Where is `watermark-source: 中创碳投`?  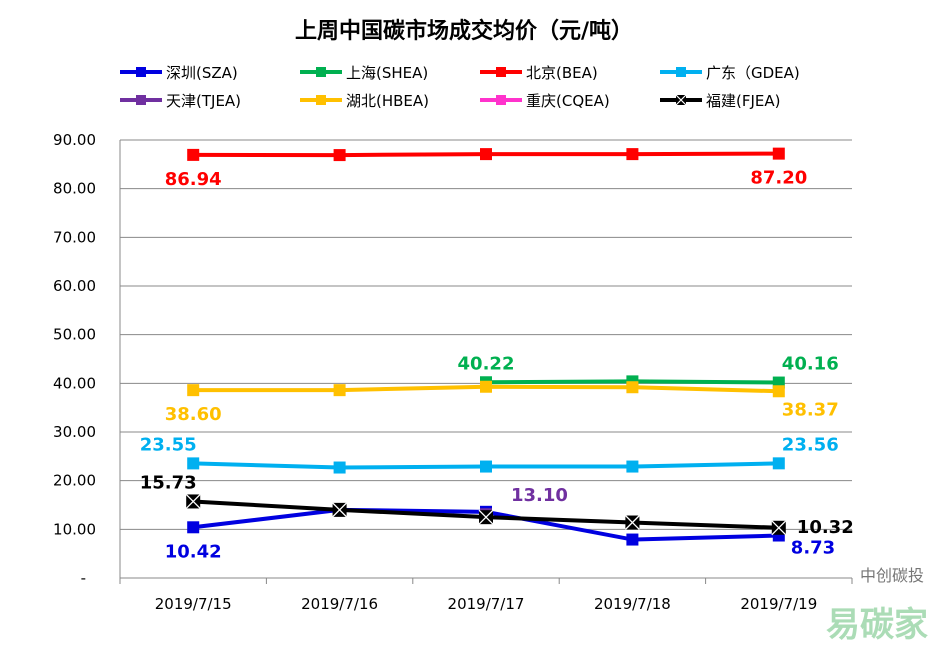
watermark-source: 中创碳投 is located at coordinates (891, 575).